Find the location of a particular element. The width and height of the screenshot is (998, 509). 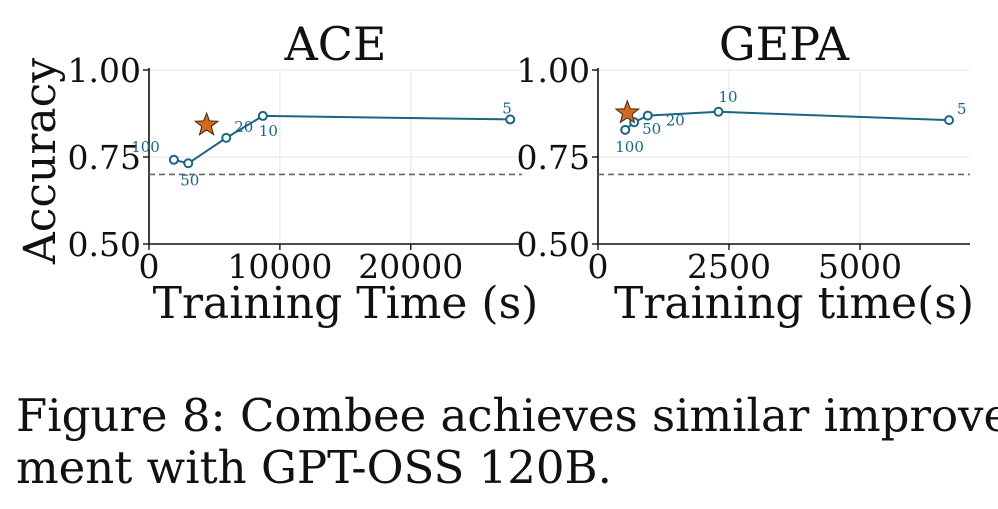

chart-1-highlight-star is located at coordinates (206, 123).